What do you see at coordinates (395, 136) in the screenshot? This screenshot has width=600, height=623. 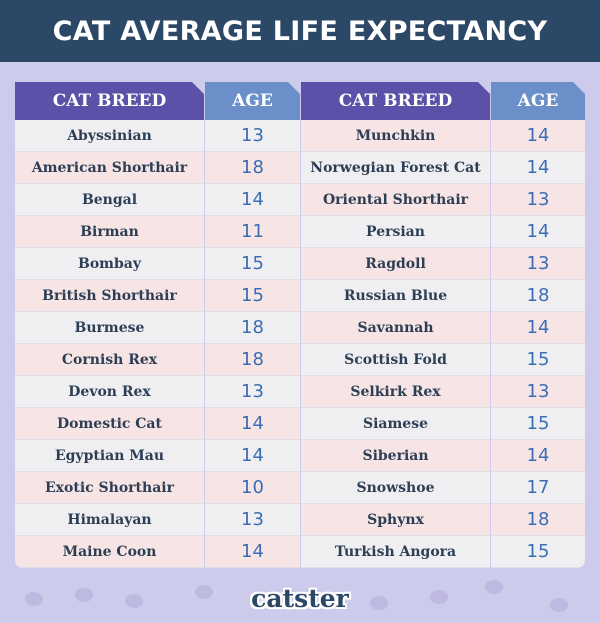 I see `breed-cell: Munchkin` at bounding box center [395, 136].